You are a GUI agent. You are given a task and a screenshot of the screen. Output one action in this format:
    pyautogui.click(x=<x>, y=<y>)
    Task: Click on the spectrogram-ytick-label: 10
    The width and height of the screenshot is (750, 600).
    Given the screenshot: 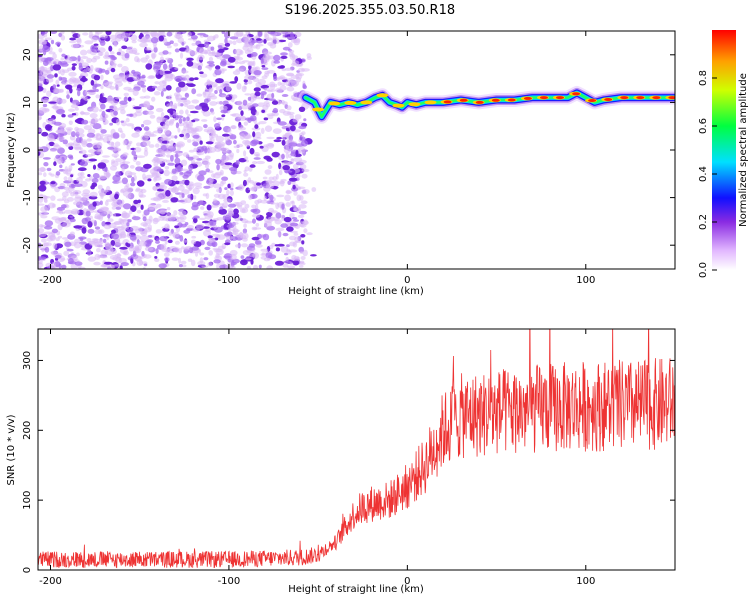 What is the action you would take?
    pyautogui.click(x=27, y=102)
    